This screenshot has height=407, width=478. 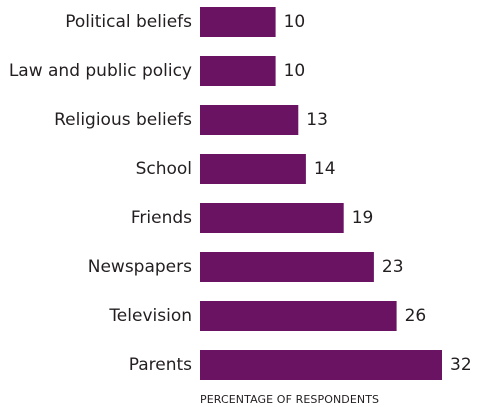 I want to click on value-label: 32, so click(x=461, y=365).